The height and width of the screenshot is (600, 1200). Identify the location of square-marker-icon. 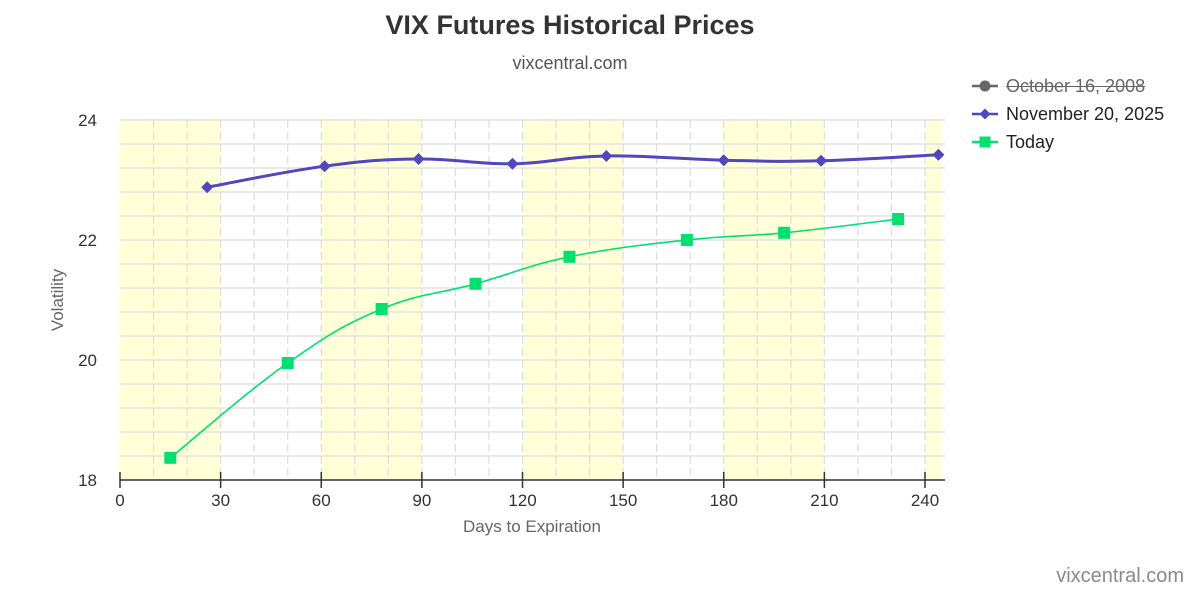
(985, 142).